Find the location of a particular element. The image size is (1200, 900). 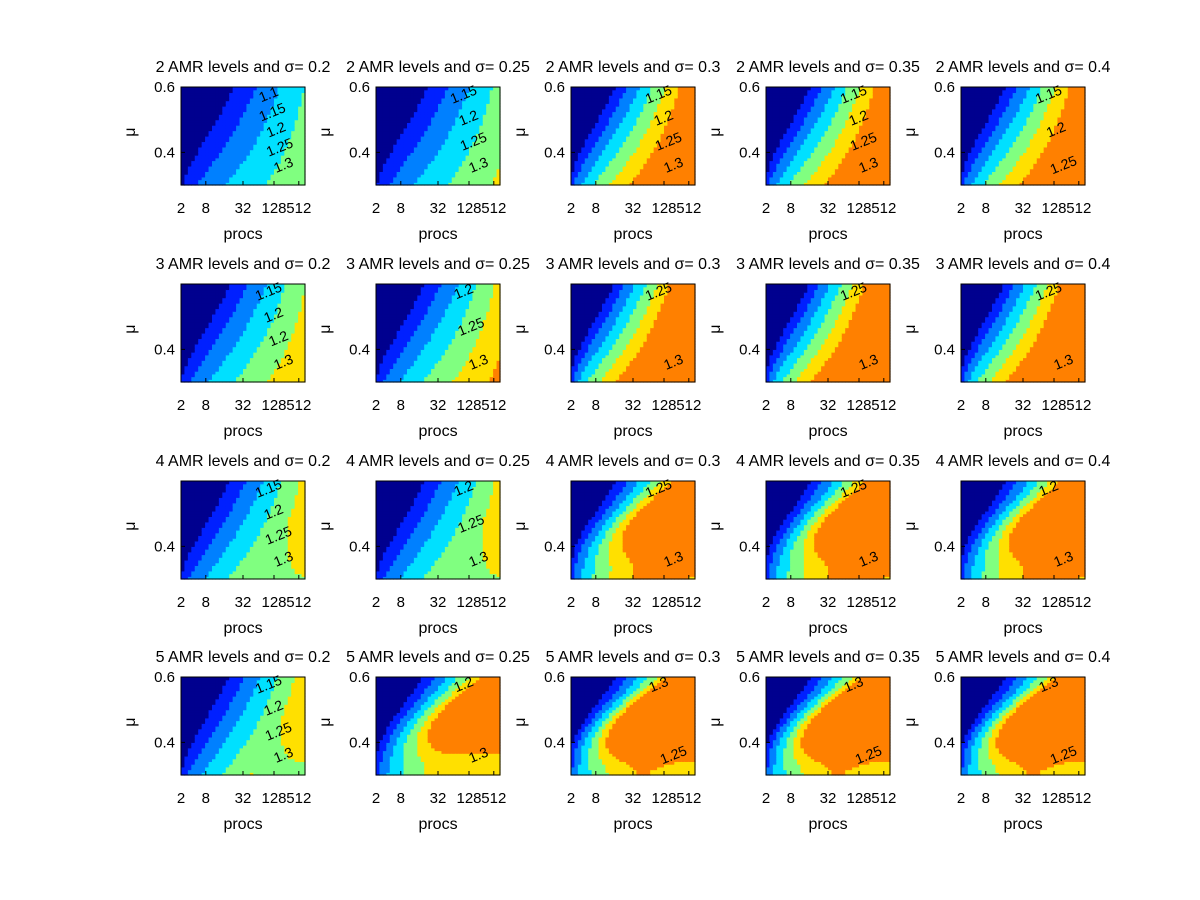

subplot-title: 2 AMR levels and σ= 0.2 is located at coordinates (243, 67).